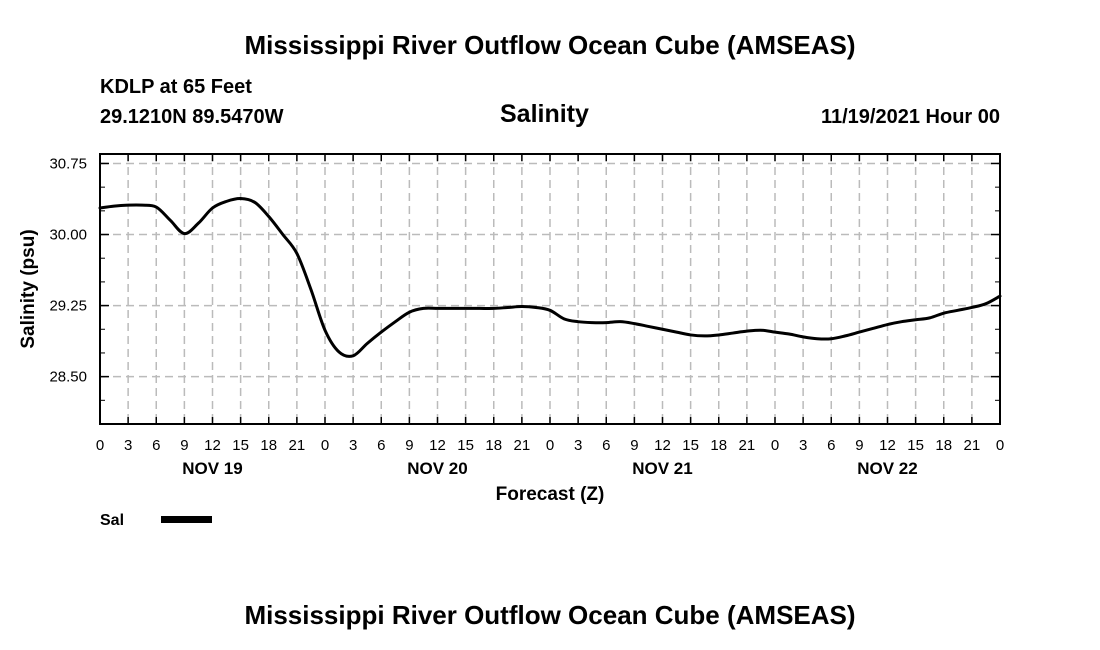 The height and width of the screenshot is (650, 1100). Describe the element at coordinates (186, 519) in the screenshot. I see `legend-swatch` at that location.